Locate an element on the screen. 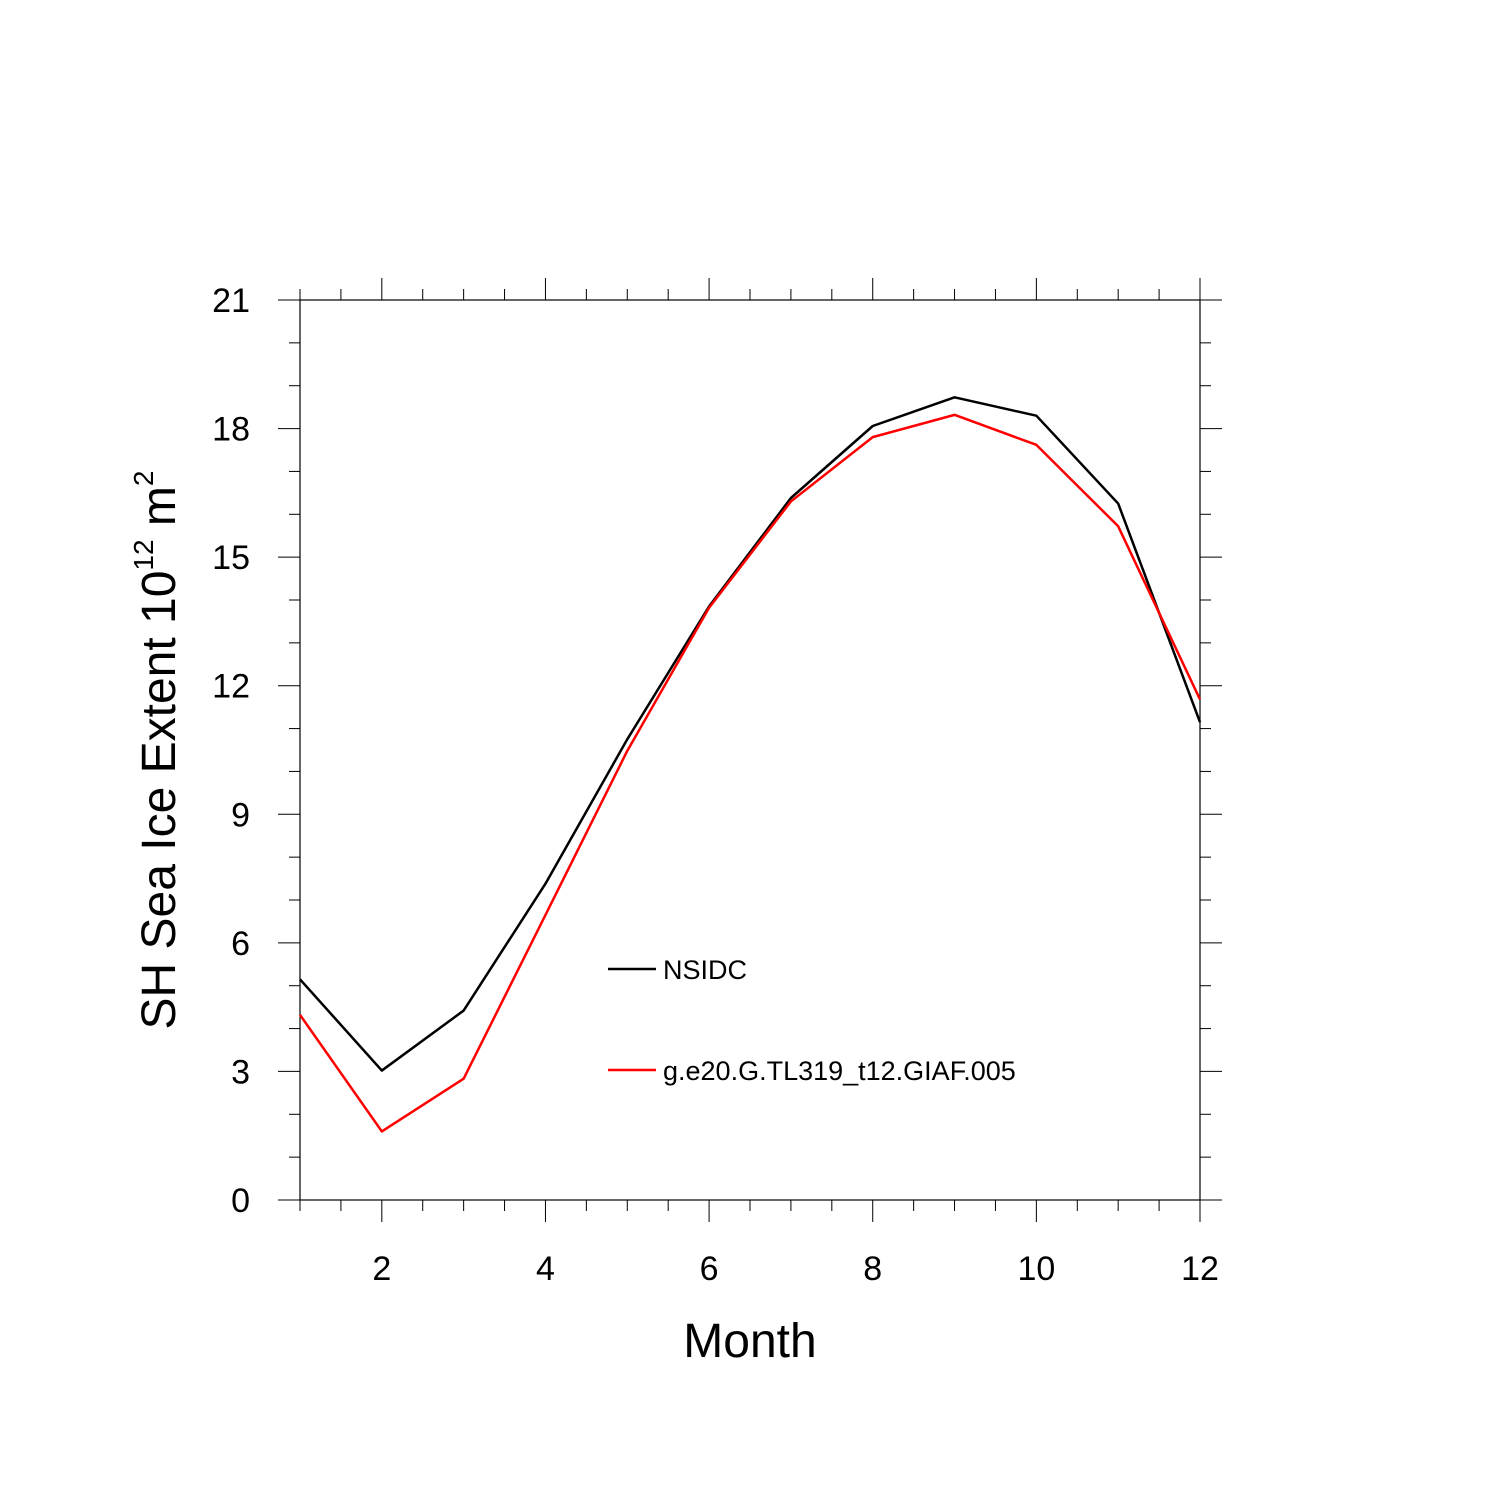  x-tick-label: 4 is located at coordinates (545, 1269).